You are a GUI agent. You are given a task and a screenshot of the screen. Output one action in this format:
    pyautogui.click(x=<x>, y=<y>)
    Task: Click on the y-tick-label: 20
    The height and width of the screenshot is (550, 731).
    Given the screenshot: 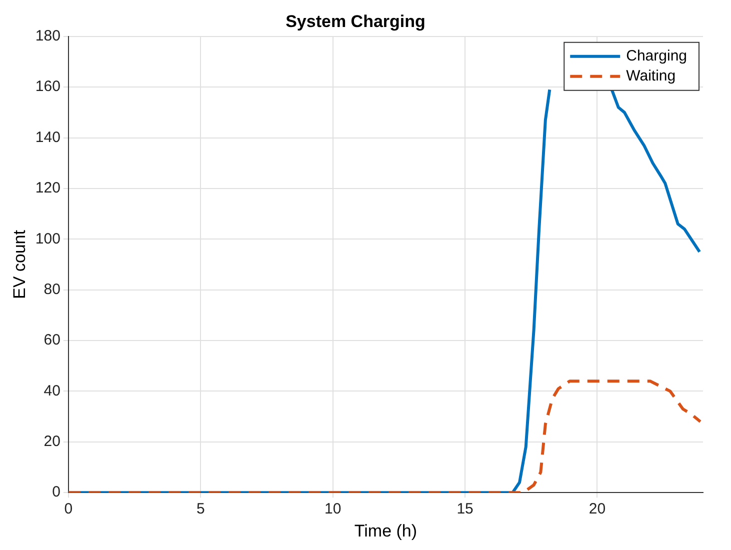 What is the action you would take?
    pyautogui.click(x=52, y=441)
    